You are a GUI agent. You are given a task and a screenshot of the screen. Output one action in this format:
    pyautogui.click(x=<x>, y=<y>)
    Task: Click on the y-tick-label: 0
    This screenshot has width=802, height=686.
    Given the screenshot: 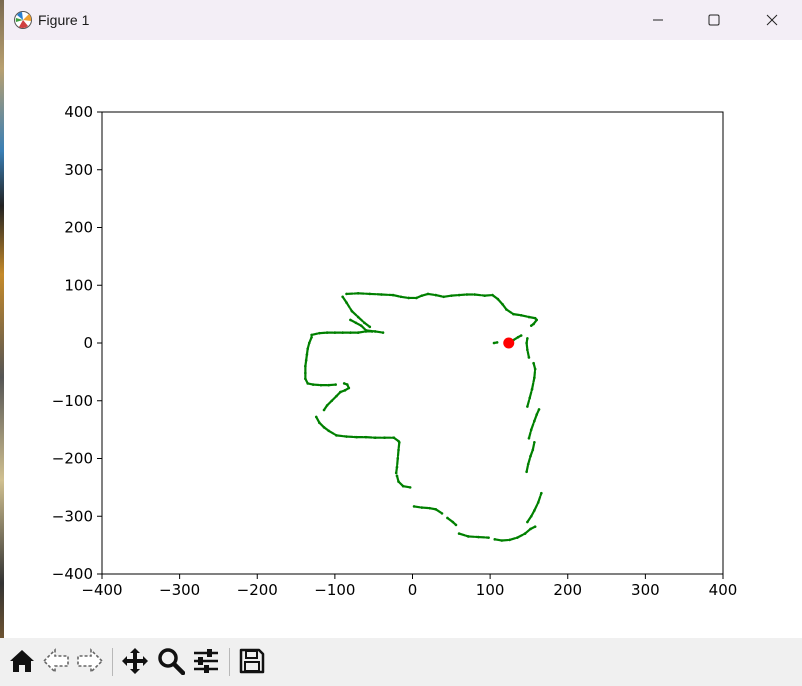 What is the action you would take?
    pyautogui.click(x=88, y=343)
    